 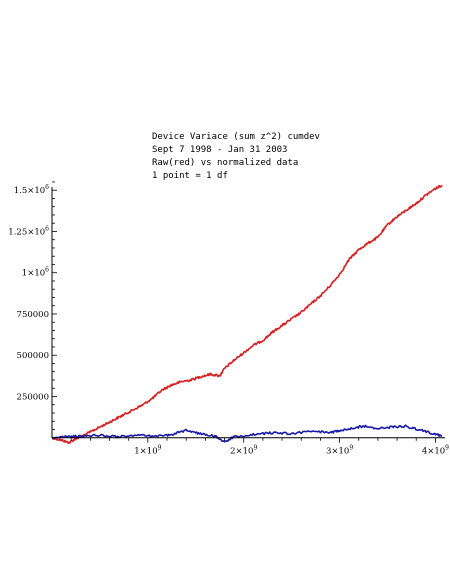 What do you see at coordinates (236, 137) in the screenshot?
I see `title-line-1: Device Variace (sum z^2) cumdev` at bounding box center [236, 137].